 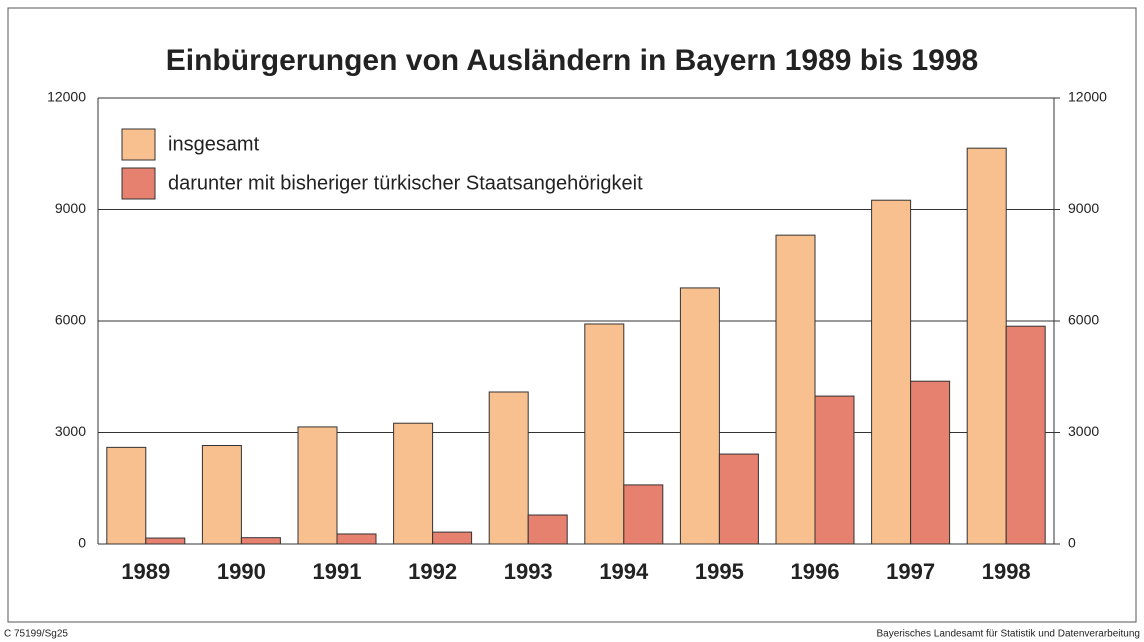 I want to click on y-tick-label: 6000, so click(x=70, y=320).